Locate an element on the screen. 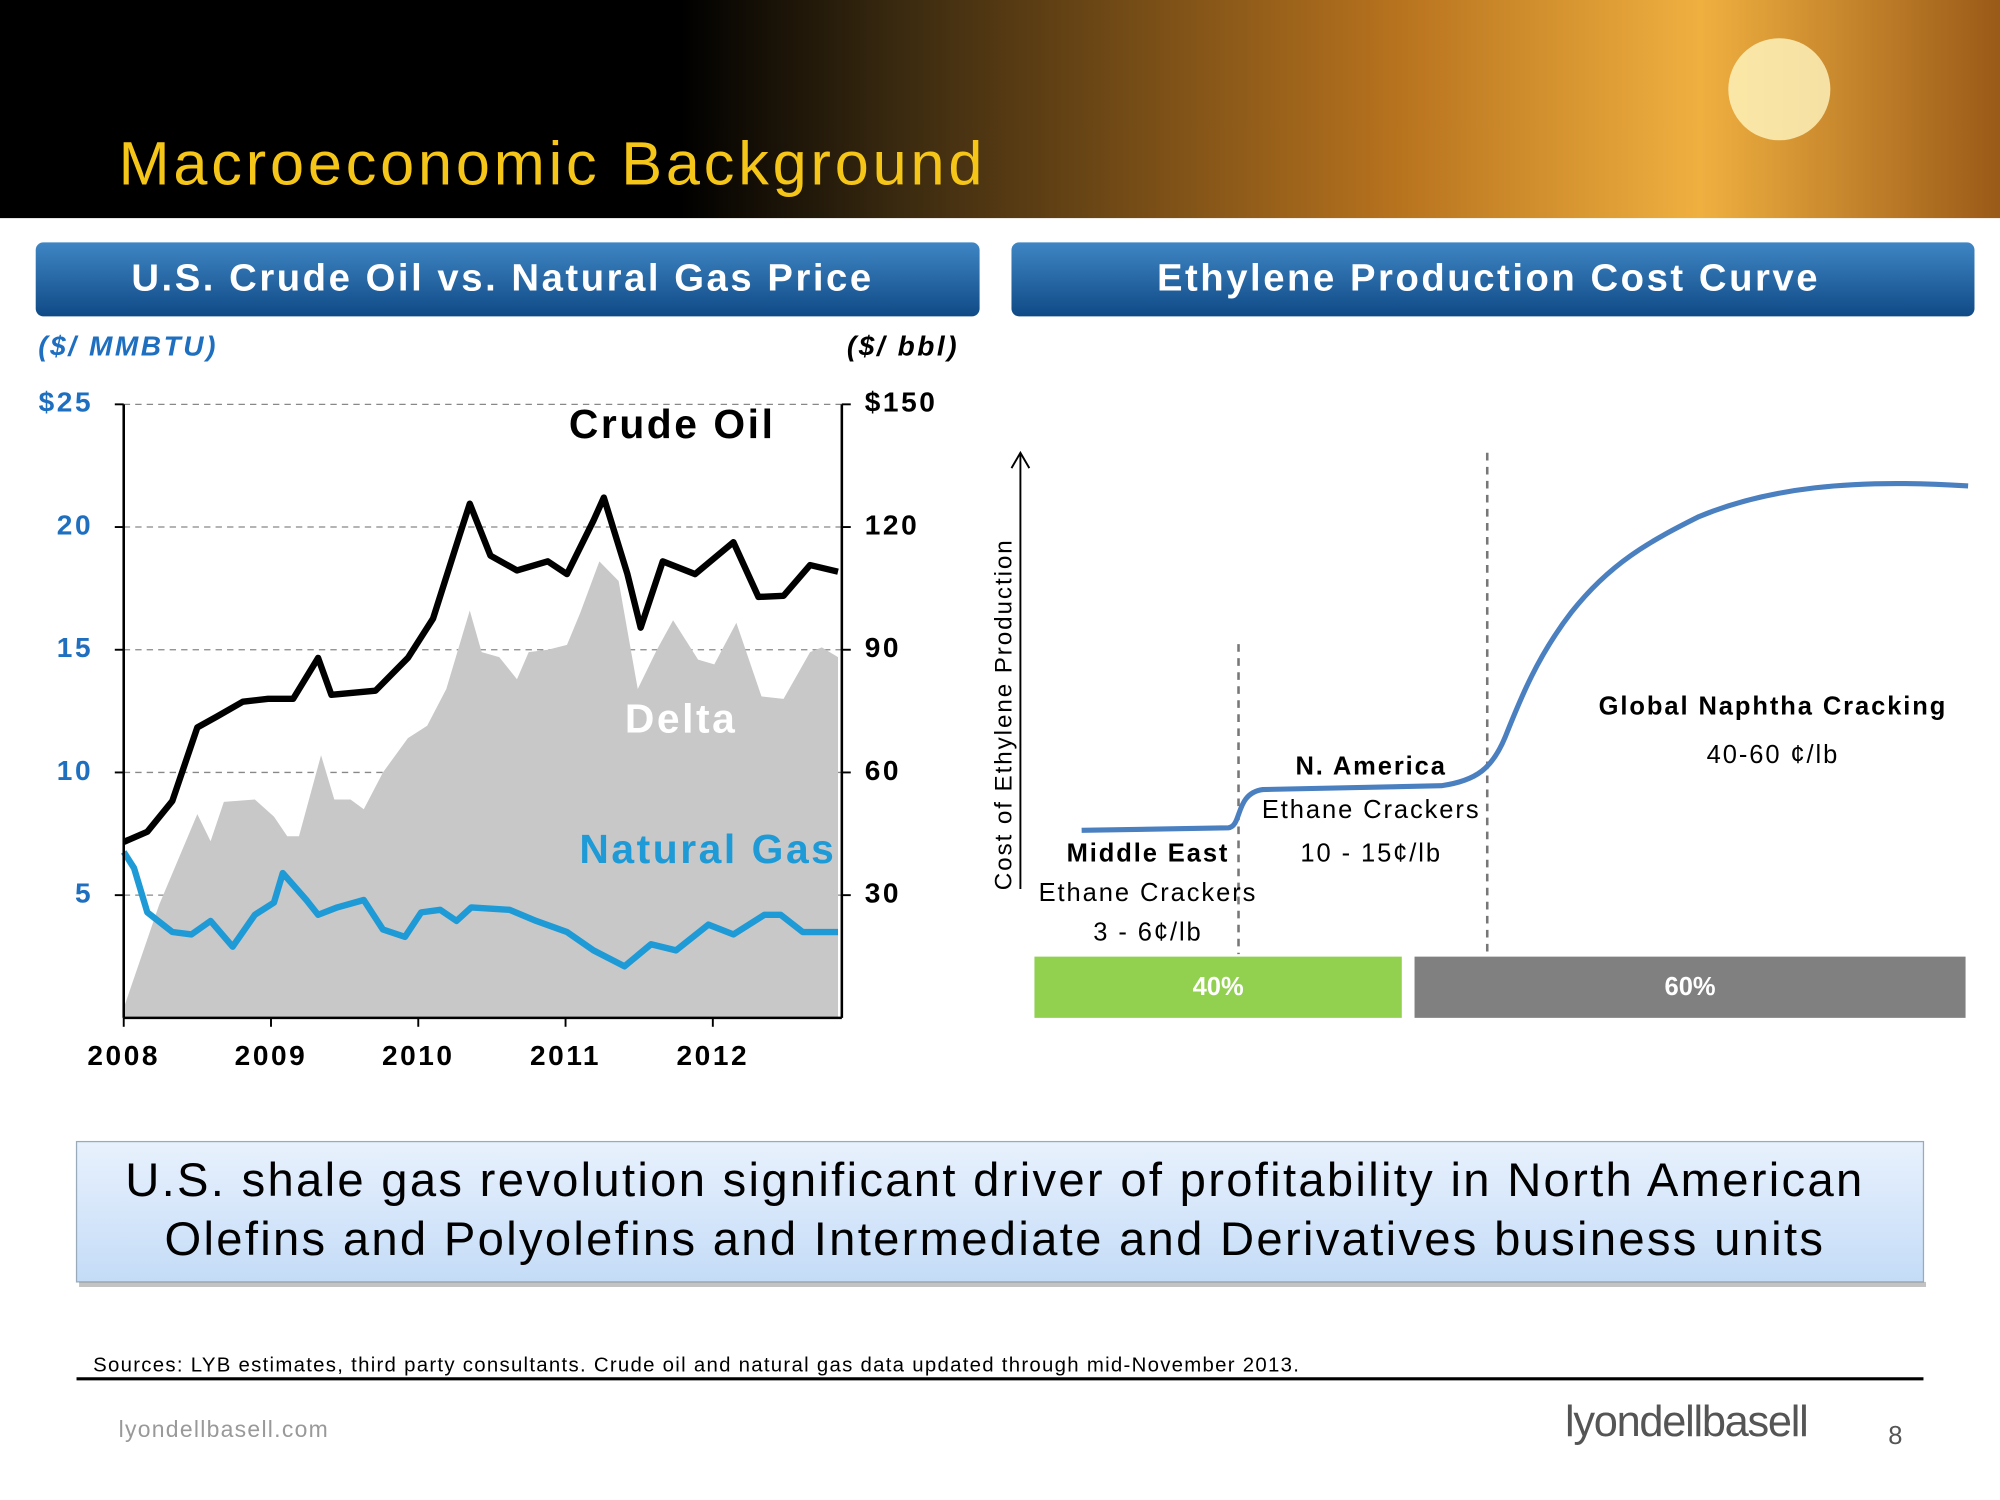  cost-curve is located at coordinates (1525, 656).